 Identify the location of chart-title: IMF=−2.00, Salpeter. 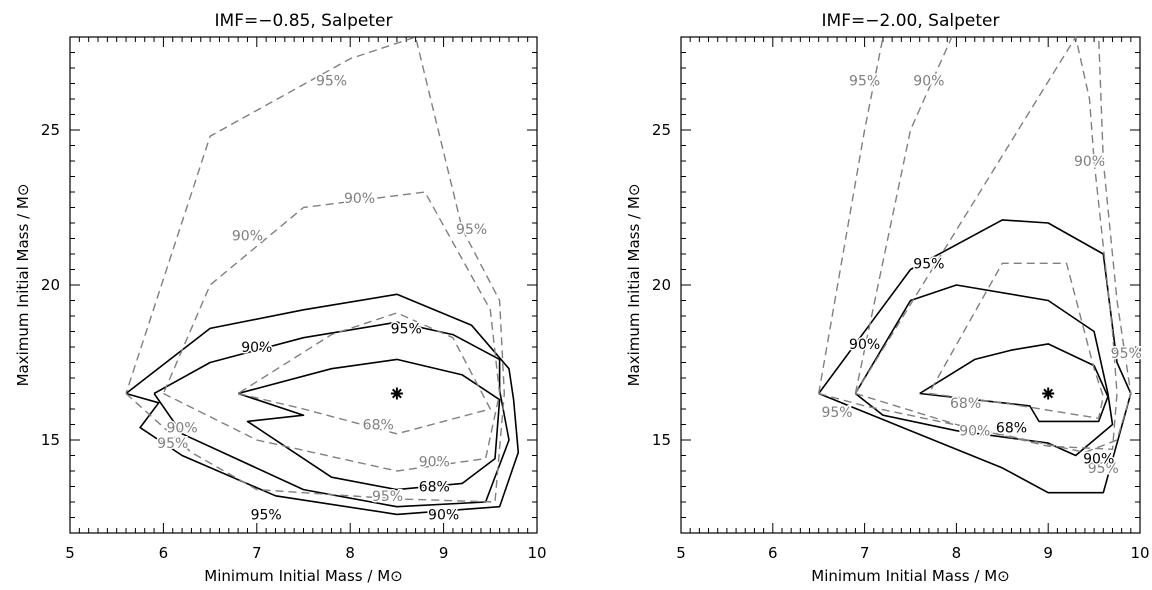
(911, 21).